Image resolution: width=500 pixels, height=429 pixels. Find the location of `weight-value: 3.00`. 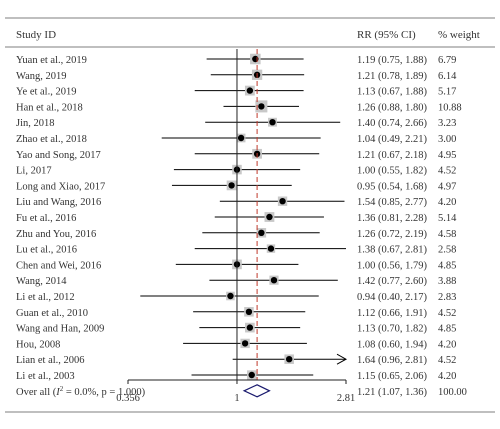

weight-value: 3.00 is located at coordinates (447, 139).